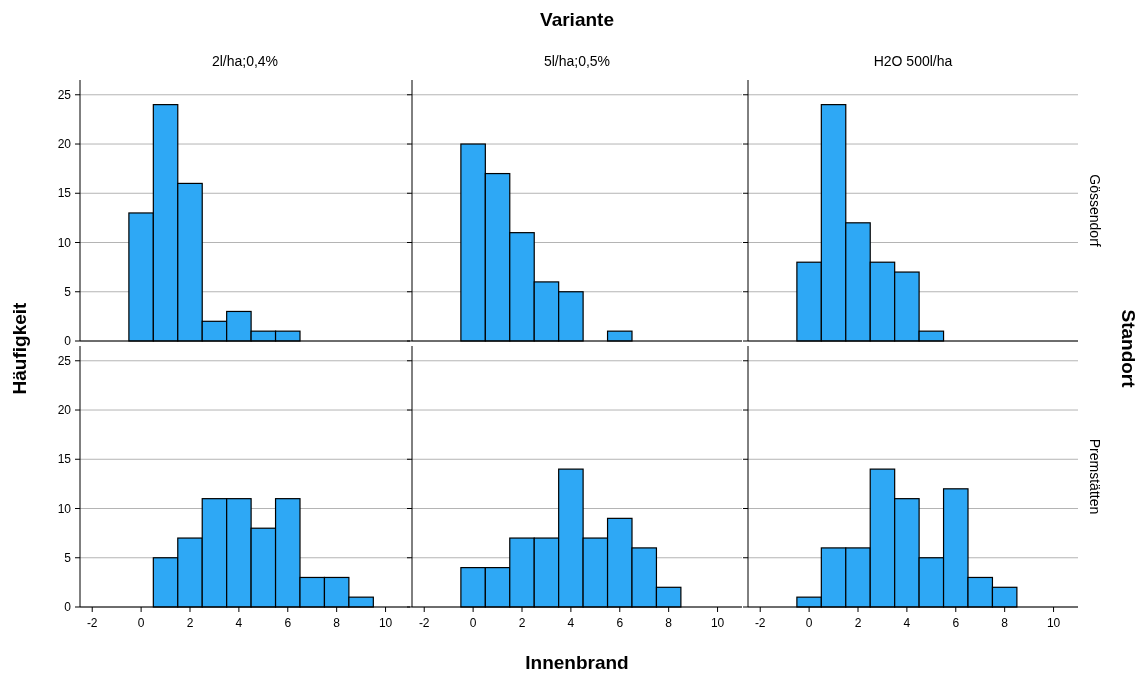 The image size is (1143, 675). What do you see at coordinates (577, 19) in the screenshot?
I see `text: Variante` at bounding box center [577, 19].